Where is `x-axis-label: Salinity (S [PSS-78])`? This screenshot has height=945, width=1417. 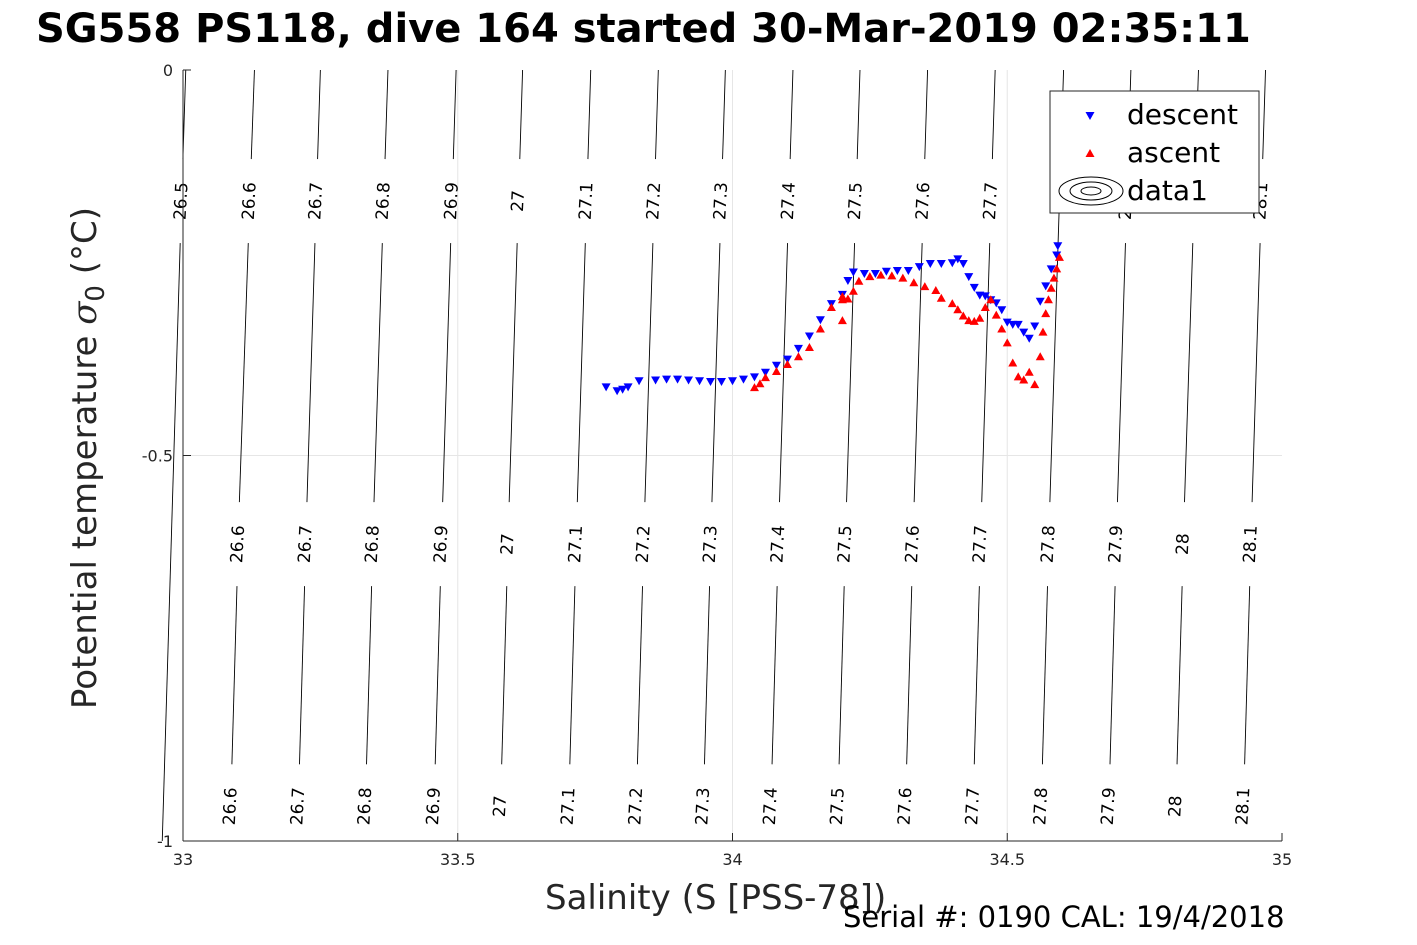 x-axis-label: Salinity (S [PSS-78]) is located at coordinates (716, 898).